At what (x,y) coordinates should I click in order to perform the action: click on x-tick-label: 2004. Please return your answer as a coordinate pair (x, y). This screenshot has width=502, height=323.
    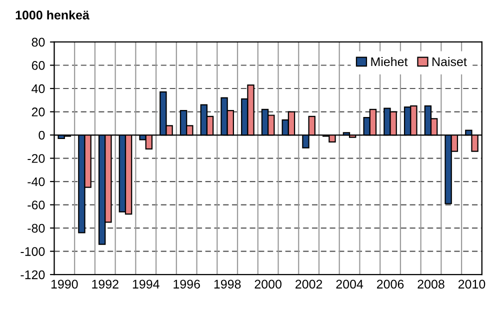
    Looking at the image, I should click on (350, 284).